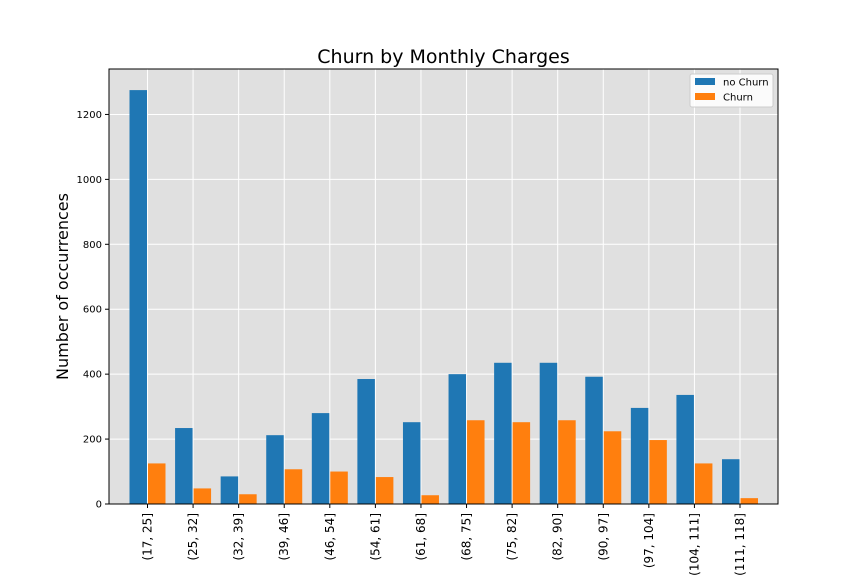  I want to click on x-tick-label: (97, 104], so click(649, 540).